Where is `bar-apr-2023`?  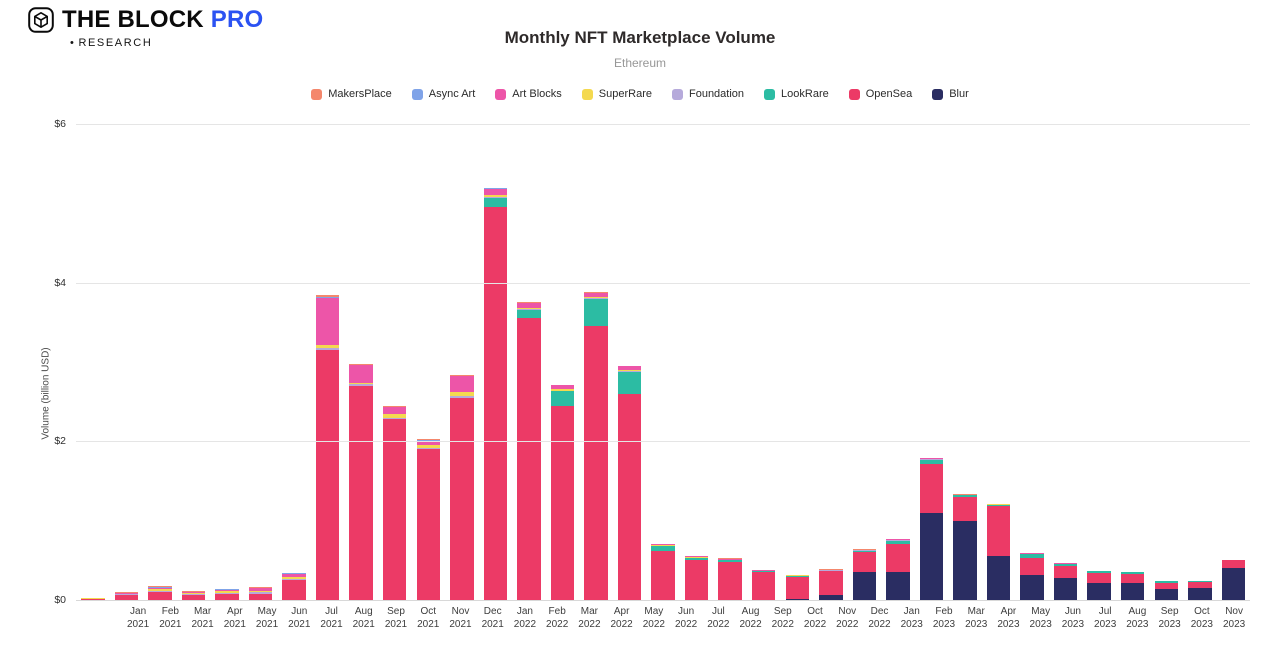 bar-apr-2023 is located at coordinates (999, 362).